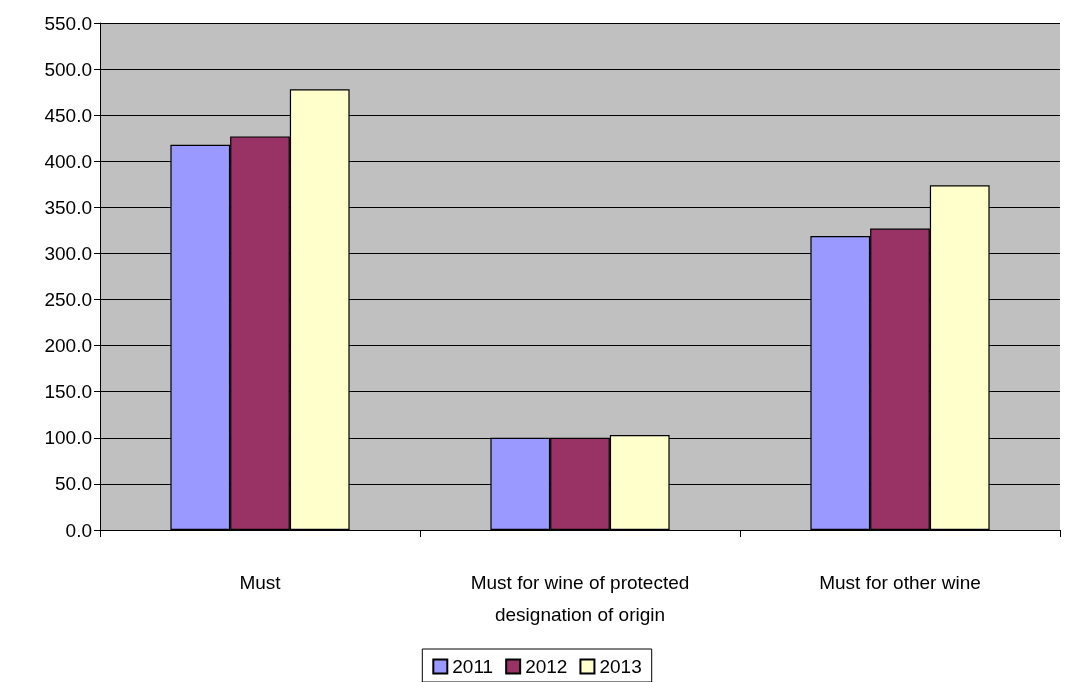 This screenshot has width=1074, height=682. What do you see at coordinates (68, 207) in the screenshot?
I see `y-tick-label: 350.0` at bounding box center [68, 207].